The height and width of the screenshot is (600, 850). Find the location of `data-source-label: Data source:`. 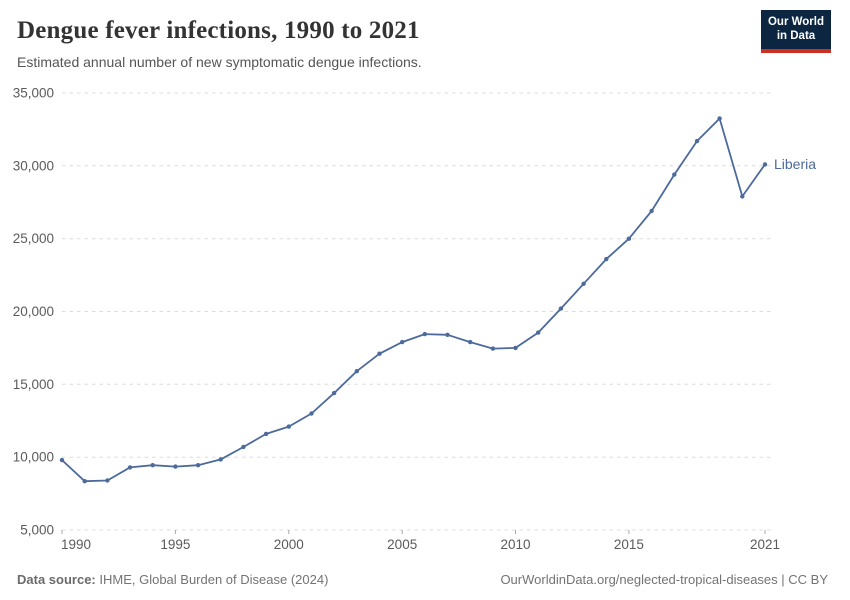

data-source-label: Data source: is located at coordinates (56, 579).